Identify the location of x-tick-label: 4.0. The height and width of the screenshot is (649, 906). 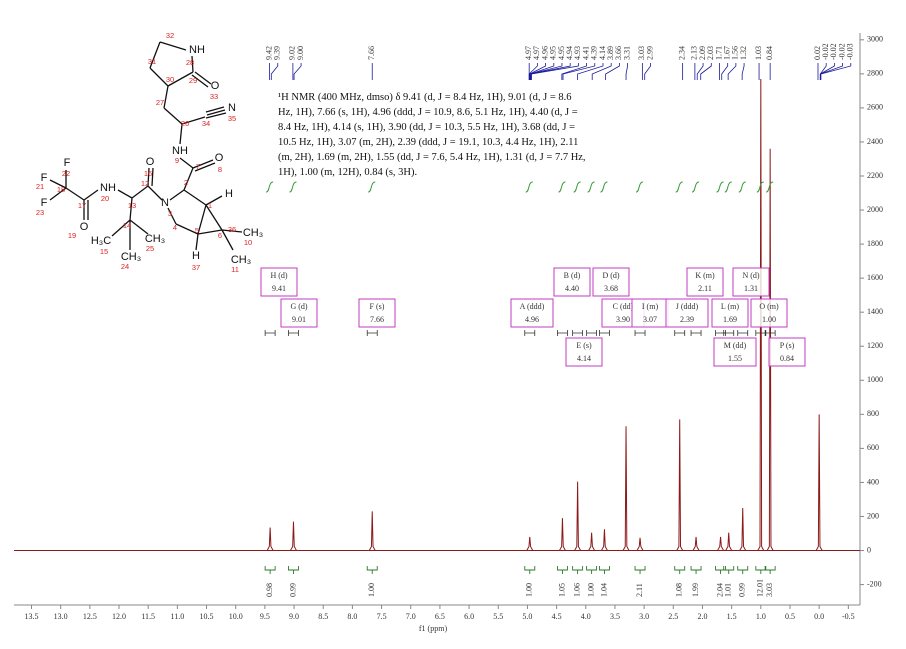
(586, 616).